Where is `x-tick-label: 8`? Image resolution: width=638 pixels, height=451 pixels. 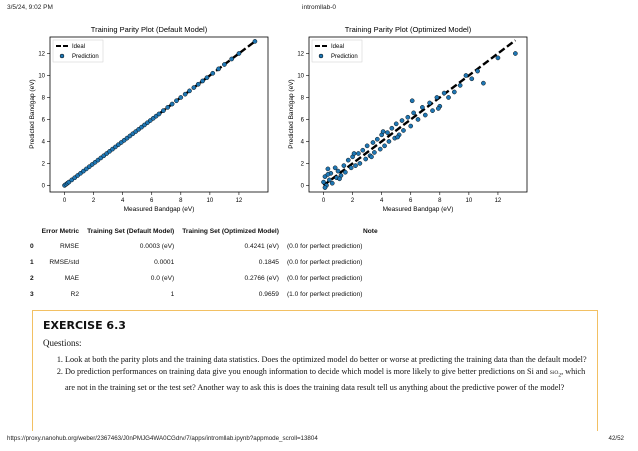
x-tick-label: 8 is located at coordinates (181, 201).